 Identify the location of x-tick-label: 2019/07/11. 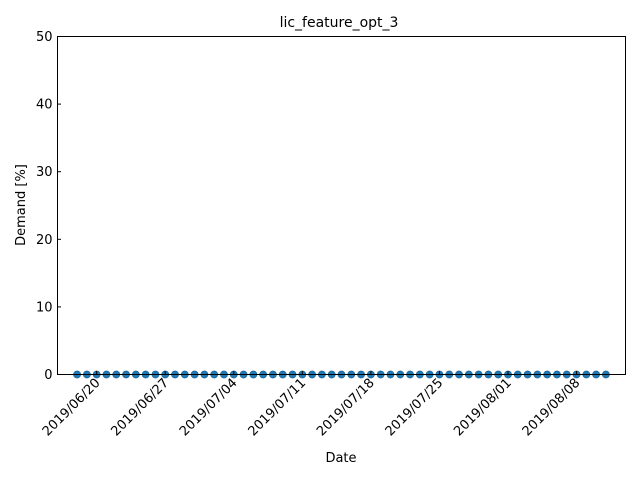
(278, 408).